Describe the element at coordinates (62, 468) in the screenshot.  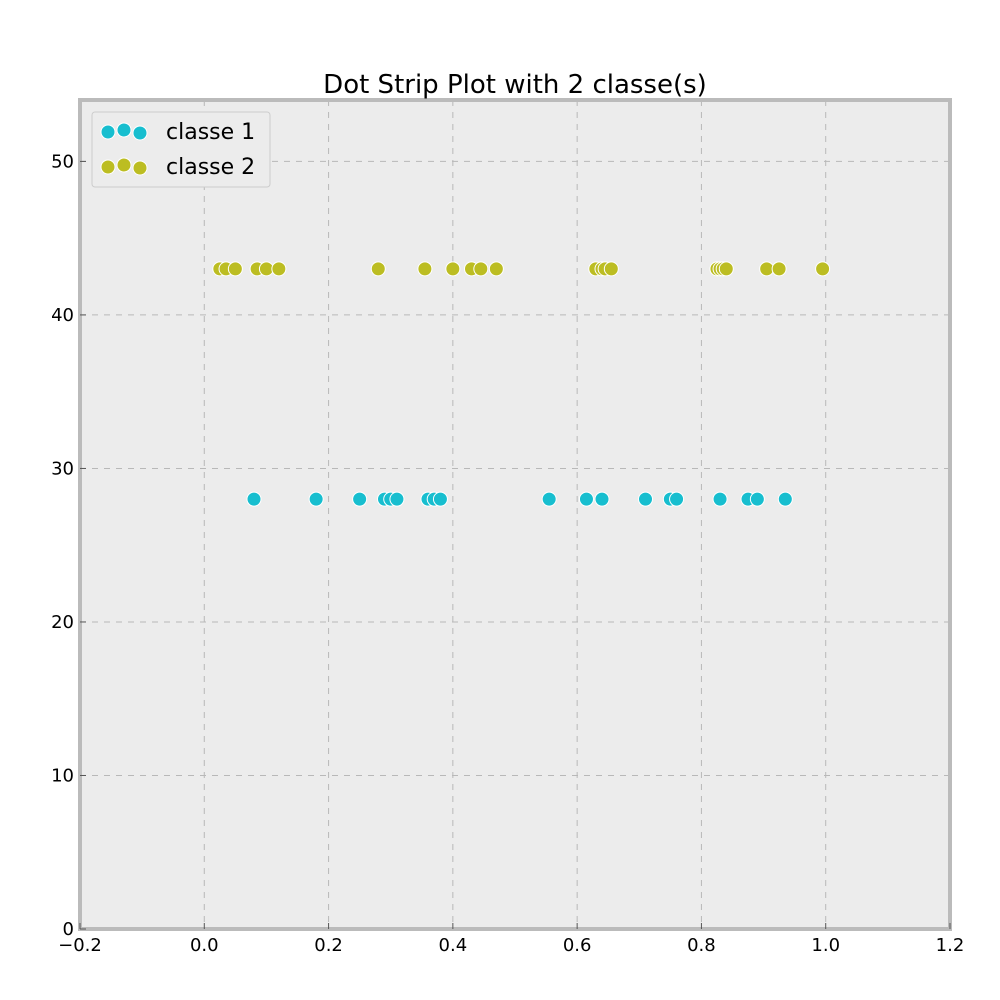
I see `y-tick-label: 30` at that location.